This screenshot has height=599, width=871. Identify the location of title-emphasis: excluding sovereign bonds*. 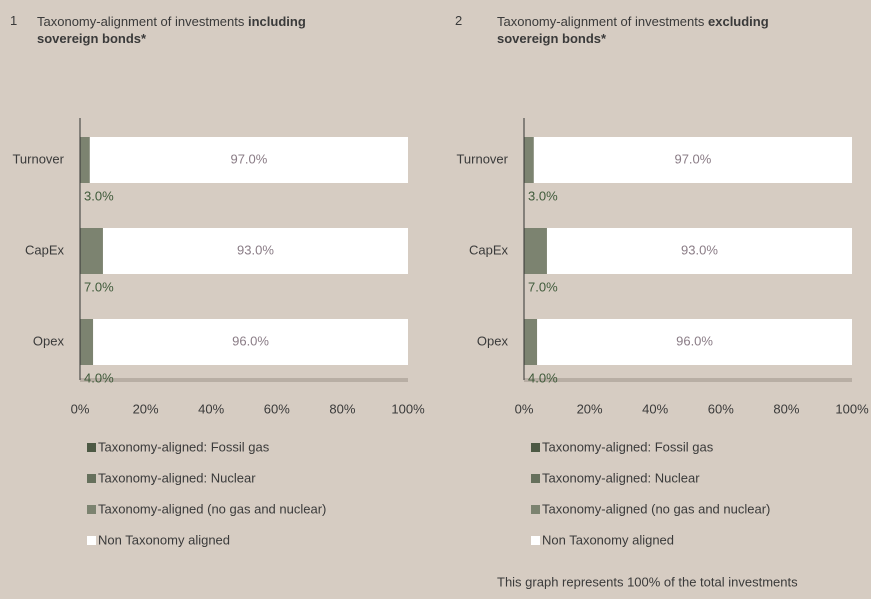
(633, 30).